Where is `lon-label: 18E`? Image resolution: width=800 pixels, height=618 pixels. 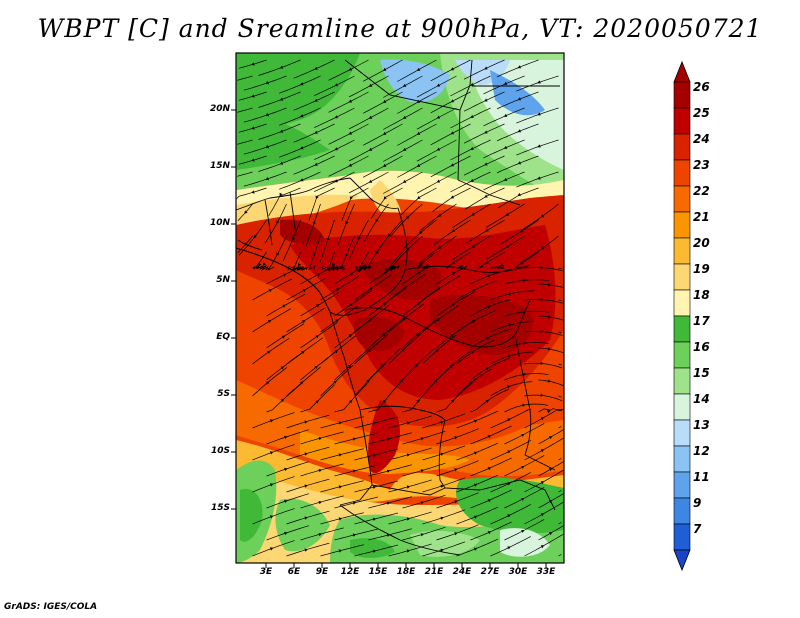
lon-label: 18E is located at coordinates (406, 572).